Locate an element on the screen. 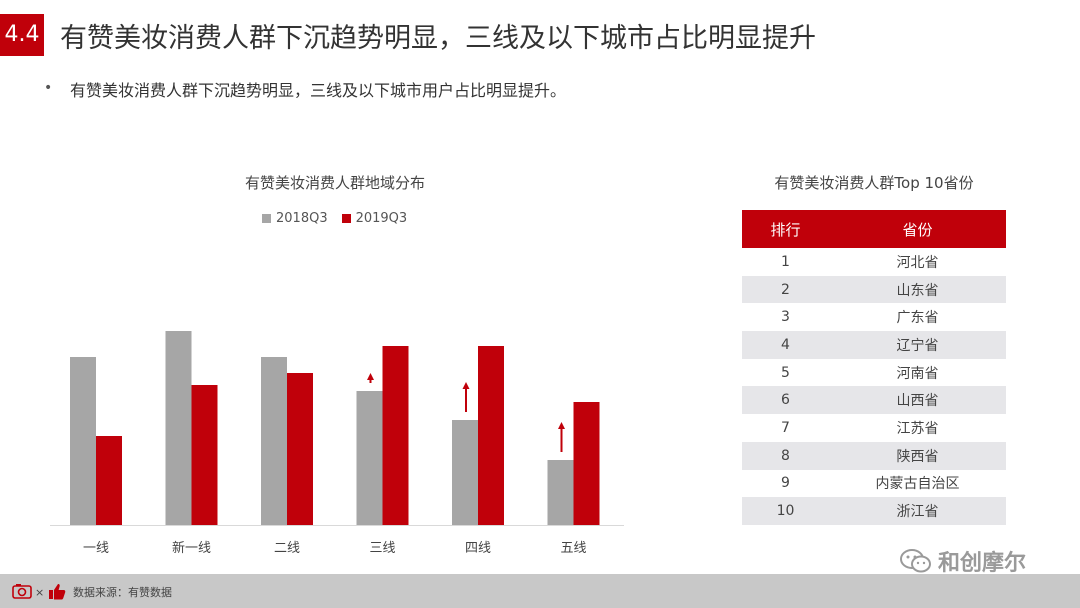  legend-item-2019: 2019Q3 is located at coordinates (374, 218).